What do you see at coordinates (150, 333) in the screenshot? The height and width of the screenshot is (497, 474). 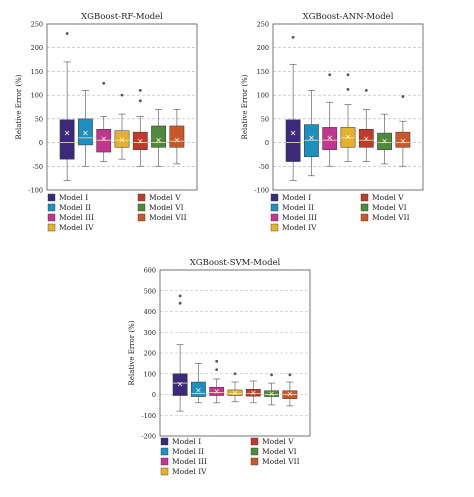 I see `y-tick-label: 300` at bounding box center [150, 333].